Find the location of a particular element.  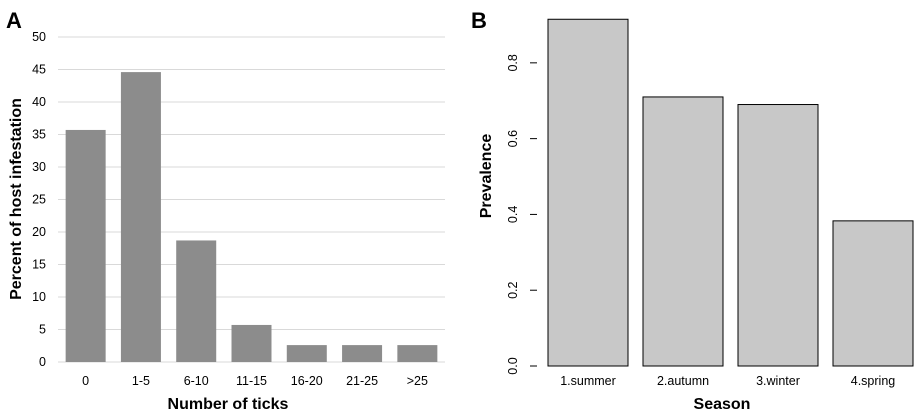

panel-b-y-axis-title: Prevalence is located at coordinates (486, 176).